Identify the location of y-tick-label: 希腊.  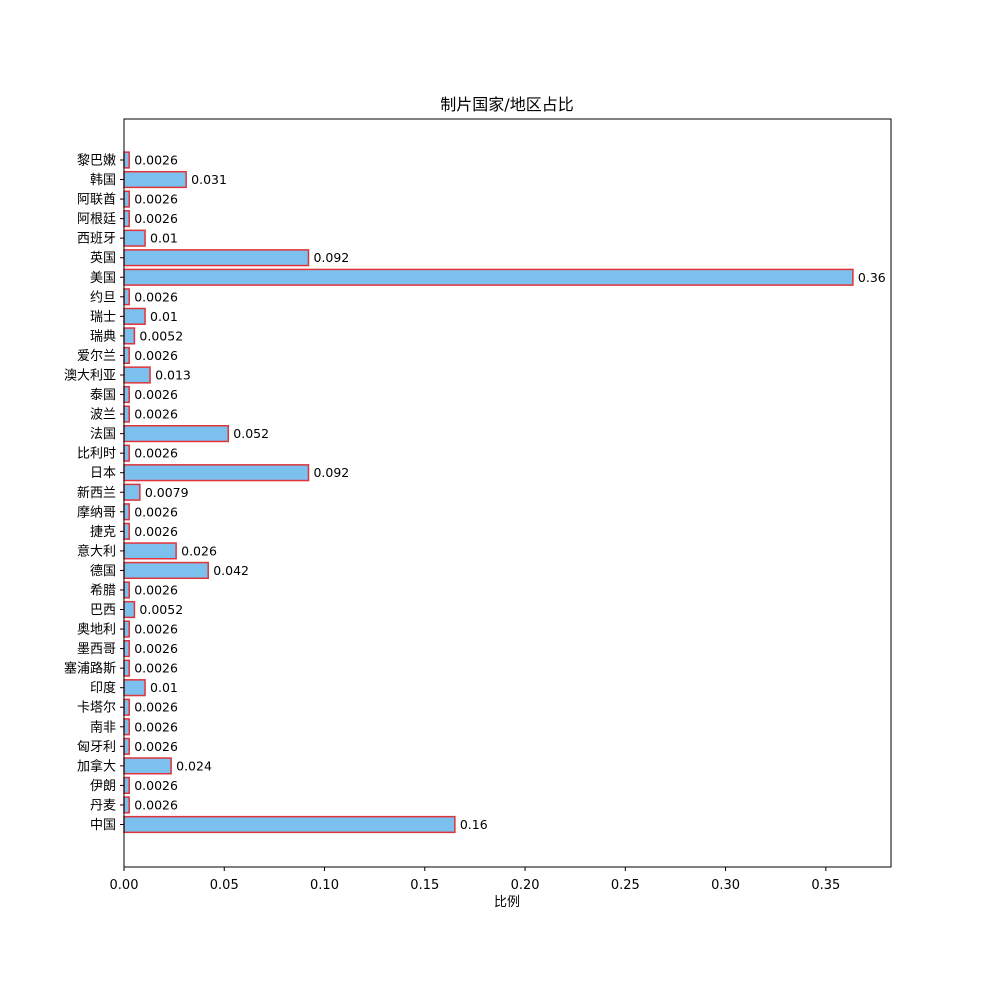
(103, 590).